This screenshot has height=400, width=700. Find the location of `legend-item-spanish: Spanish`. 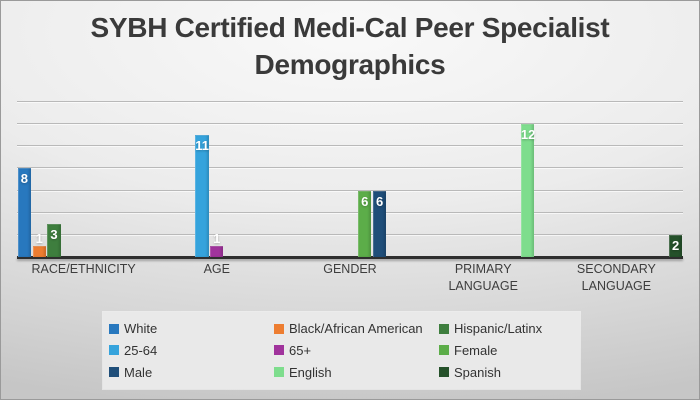

legend-item-spanish: Spanish is located at coordinates (509, 372).